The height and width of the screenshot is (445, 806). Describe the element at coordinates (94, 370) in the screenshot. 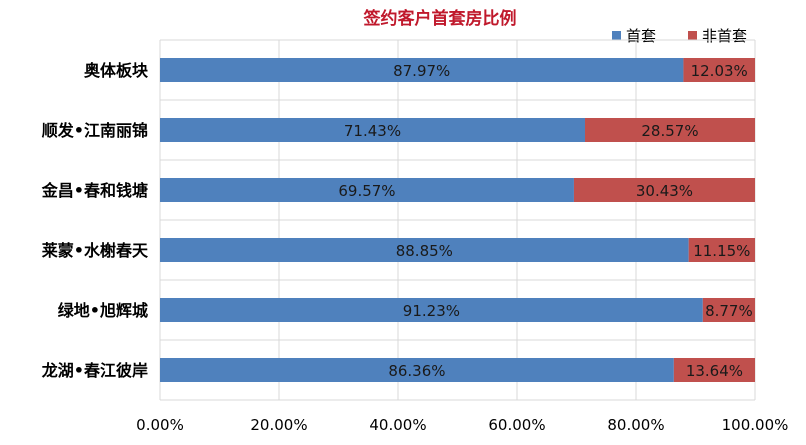

I see `category-label: 龙湖•春江彼岸` at that location.